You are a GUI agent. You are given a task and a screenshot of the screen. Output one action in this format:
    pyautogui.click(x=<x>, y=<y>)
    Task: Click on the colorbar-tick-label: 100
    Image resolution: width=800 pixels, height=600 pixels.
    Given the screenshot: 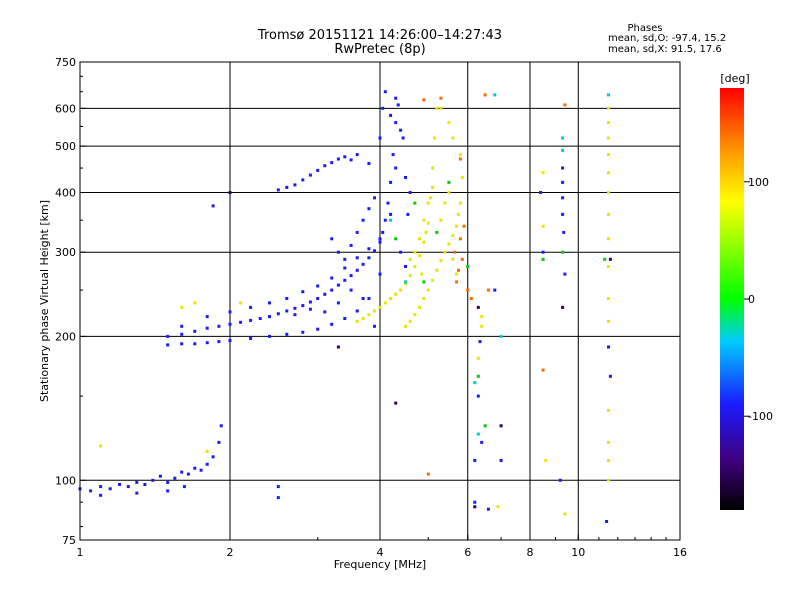 What is the action you would take?
    pyautogui.click(x=758, y=182)
    